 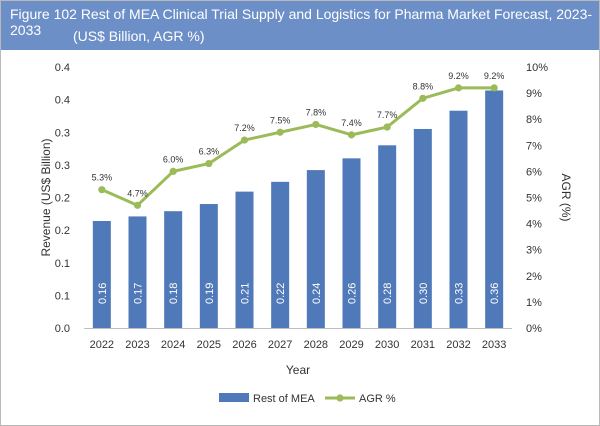 I want to click on bar-value-label: 0.19, so click(x=210, y=293).